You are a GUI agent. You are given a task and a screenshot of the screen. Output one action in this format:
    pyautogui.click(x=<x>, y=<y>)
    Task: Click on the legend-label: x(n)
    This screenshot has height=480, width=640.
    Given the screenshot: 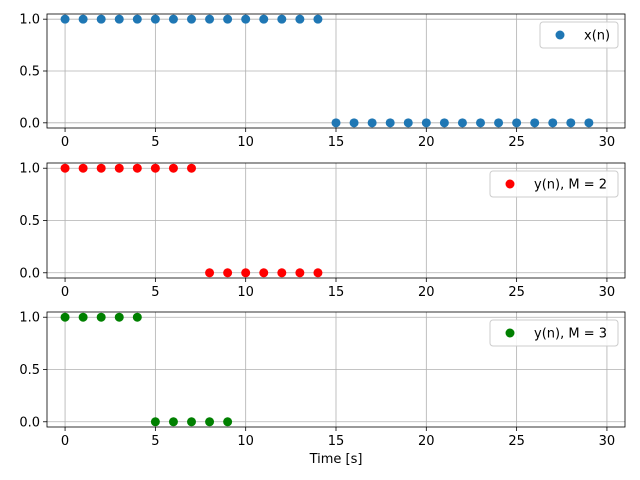 What is the action you would take?
    pyautogui.click(x=597, y=36)
    